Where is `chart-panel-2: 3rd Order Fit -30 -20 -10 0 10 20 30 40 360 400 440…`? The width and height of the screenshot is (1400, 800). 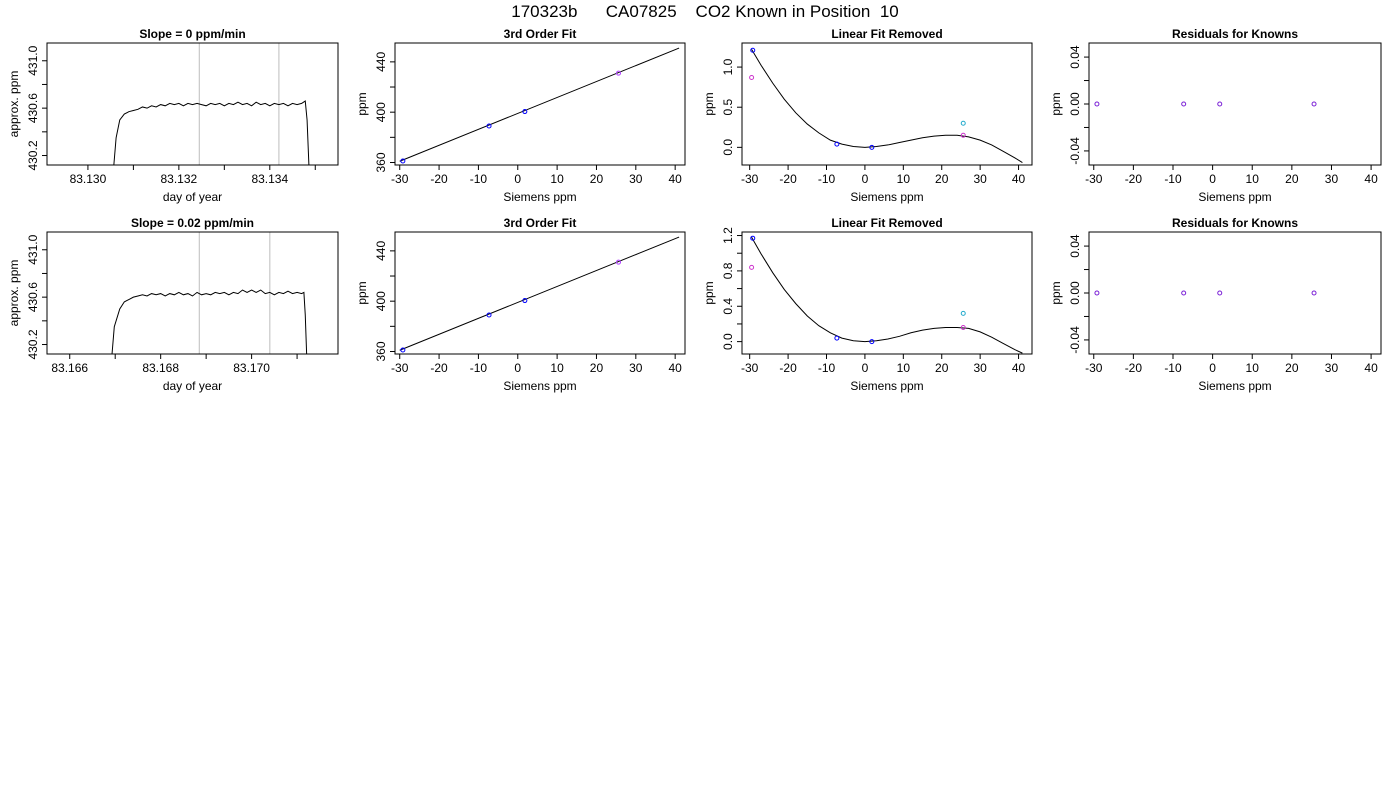
chart-panel-2: 3rd Order Fit -30 -20 -10 0 10 20 30 40 360 400 440… is located at coordinates (520, 115).